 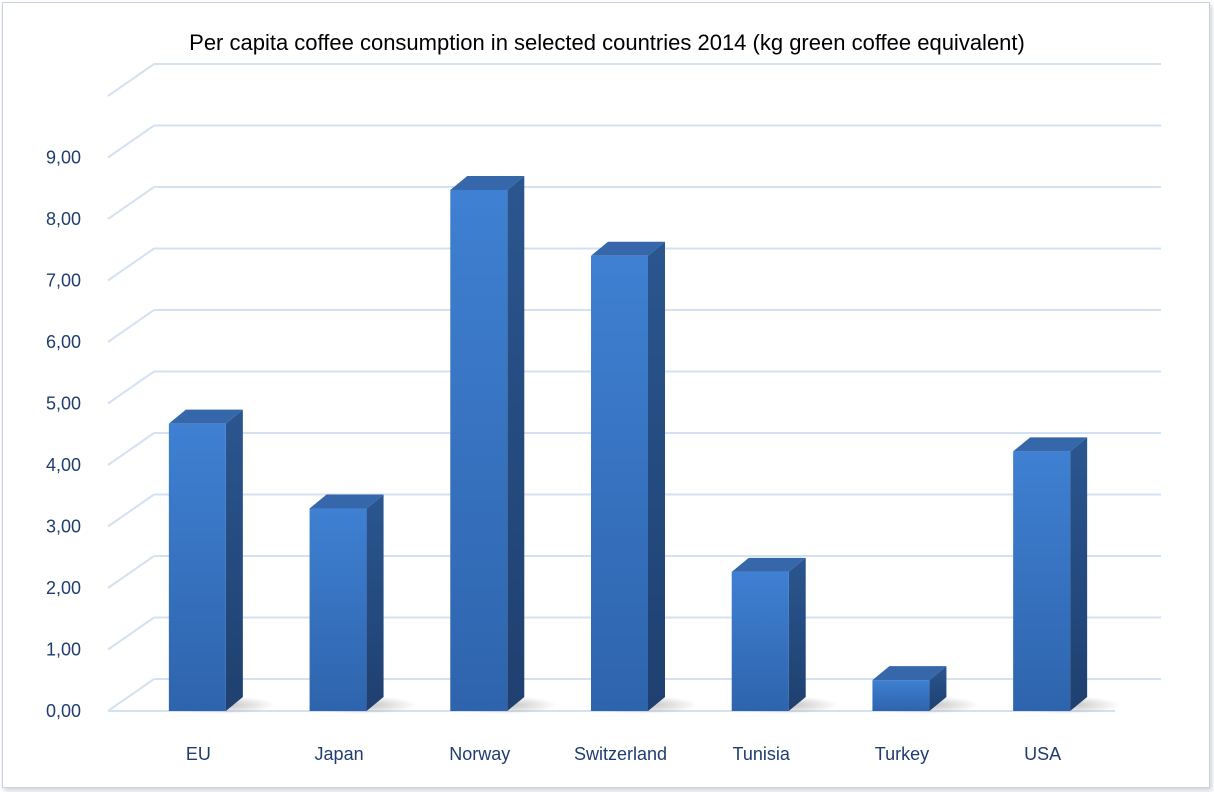 What do you see at coordinates (63, 435) in the screenshot?
I see `y-axis-ticks: 0,00 1,00 2,00 3,00 4,00 5,00 6,00 7,00 8,00 9,00` at bounding box center [63, 435].